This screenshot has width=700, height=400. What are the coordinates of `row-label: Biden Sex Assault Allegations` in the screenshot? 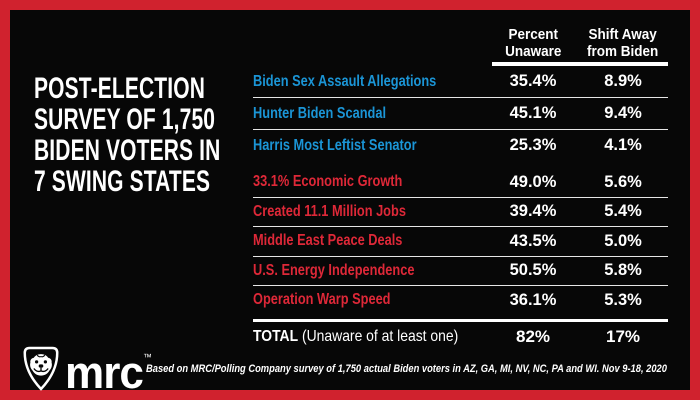 It's located at (345, 81).